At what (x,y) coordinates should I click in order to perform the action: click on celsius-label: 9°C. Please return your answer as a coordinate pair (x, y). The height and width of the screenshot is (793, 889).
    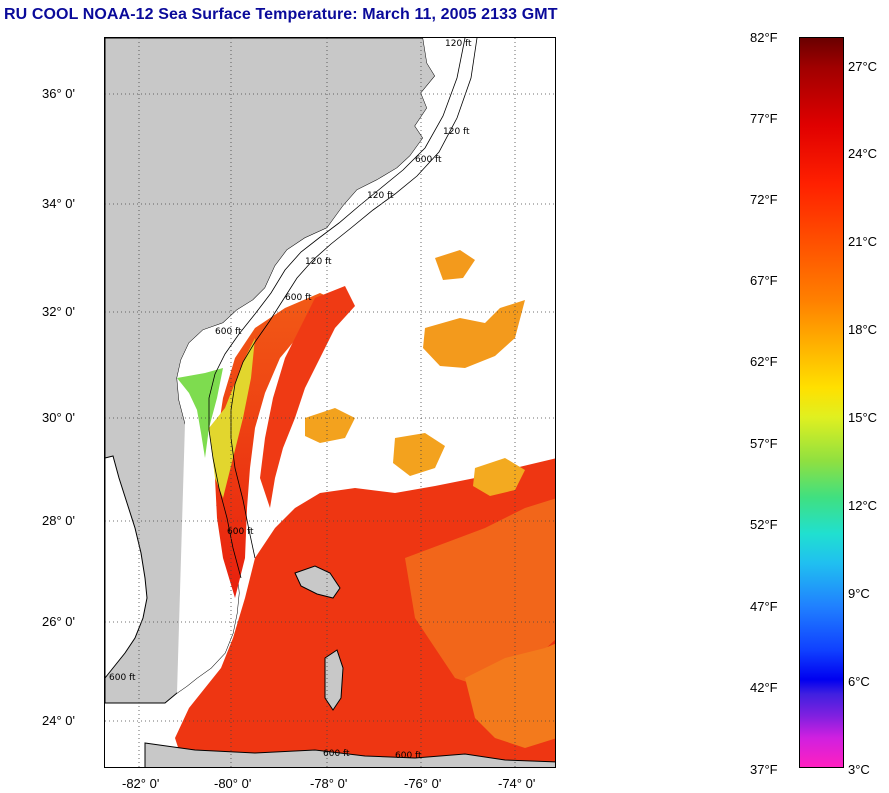
    Looking at the image, I should click on (859, 593).